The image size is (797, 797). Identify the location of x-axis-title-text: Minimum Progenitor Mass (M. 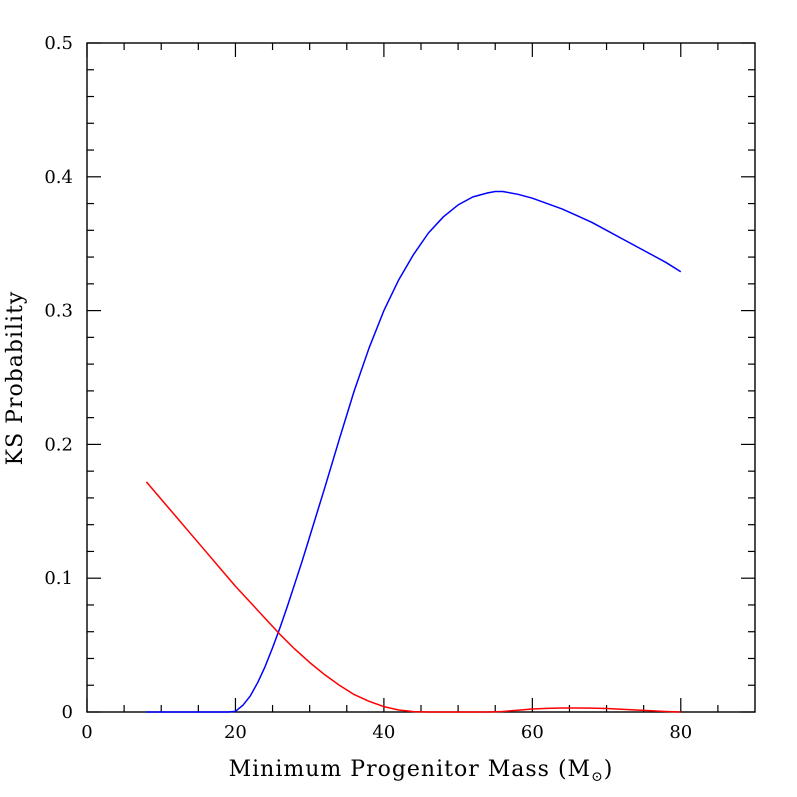
(410, 769).